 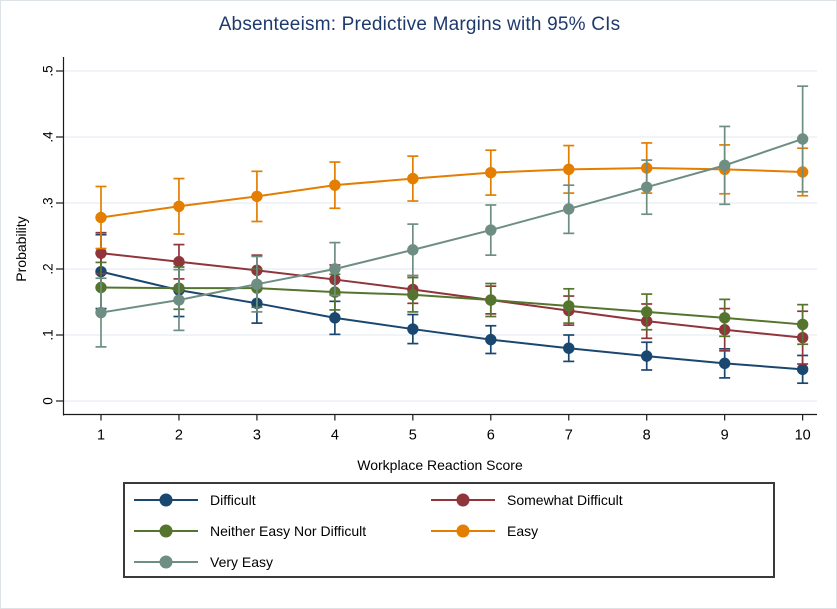 I want to click on legend-entry-difficult: Difficult, so click(x=194, y=500).